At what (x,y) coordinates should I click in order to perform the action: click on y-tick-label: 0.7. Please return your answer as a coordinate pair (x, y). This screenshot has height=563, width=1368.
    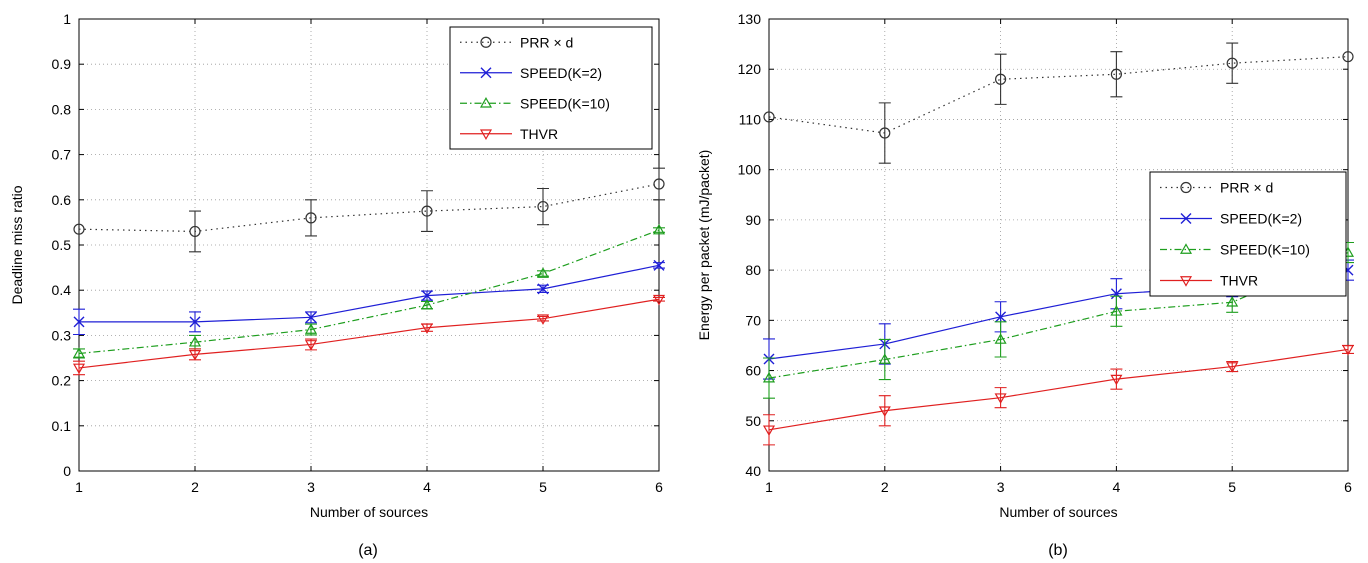
    Looking at the image, I should click on (62, 155).